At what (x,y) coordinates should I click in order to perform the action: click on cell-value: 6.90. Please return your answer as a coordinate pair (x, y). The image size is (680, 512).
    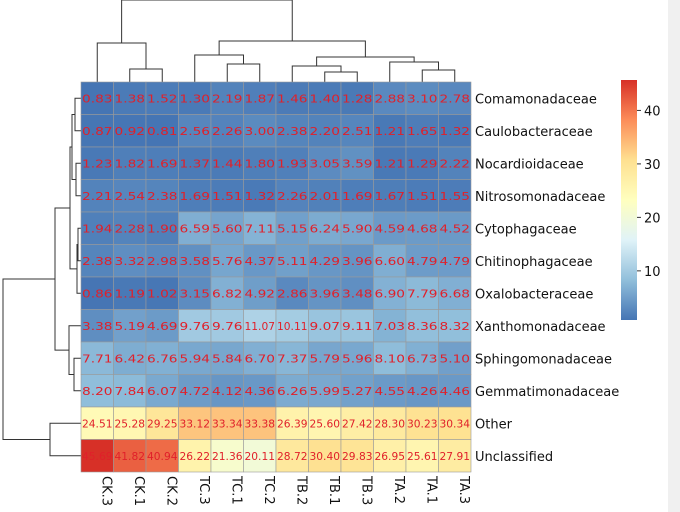
    Looking at the image, I should click on (390, 293).